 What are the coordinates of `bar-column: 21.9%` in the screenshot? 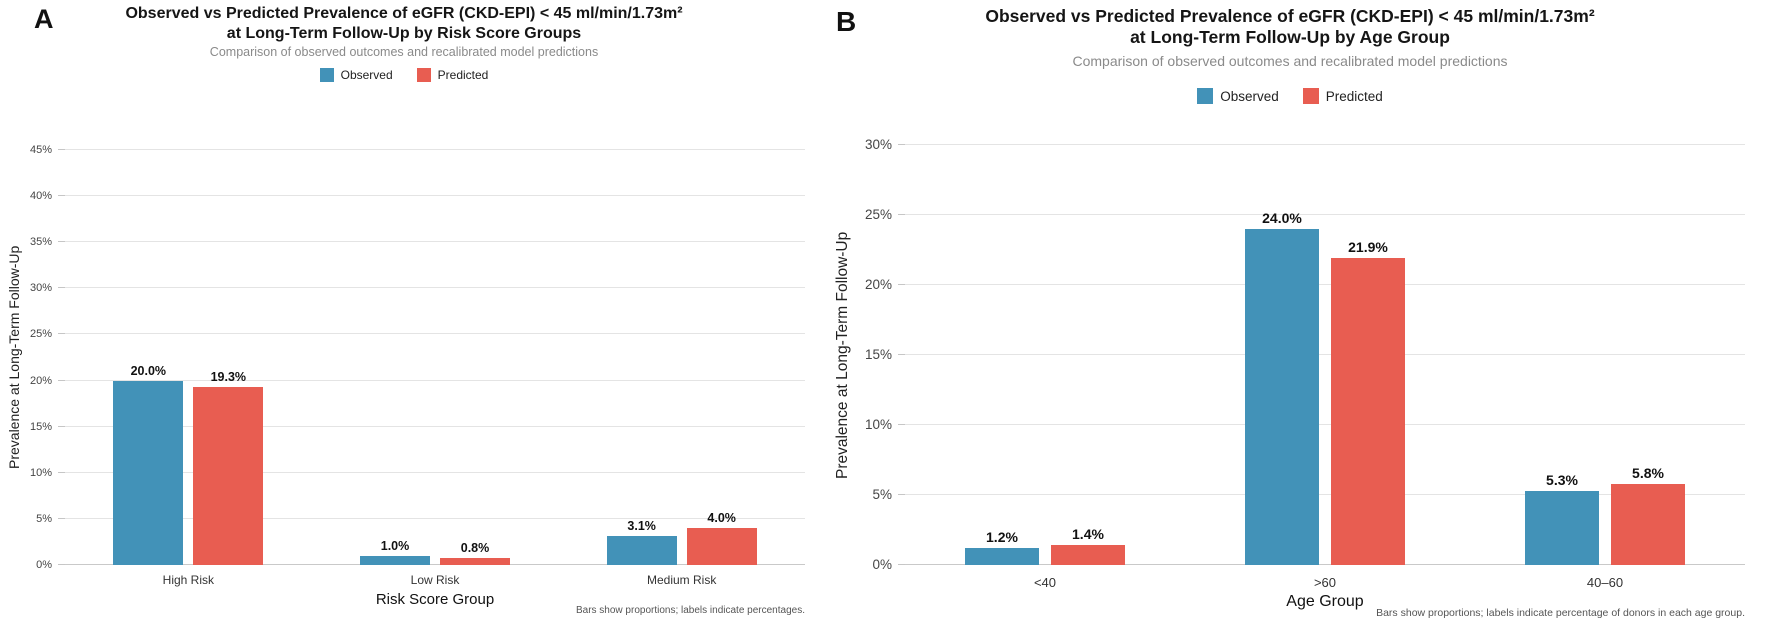 It's located at (1368, 355).